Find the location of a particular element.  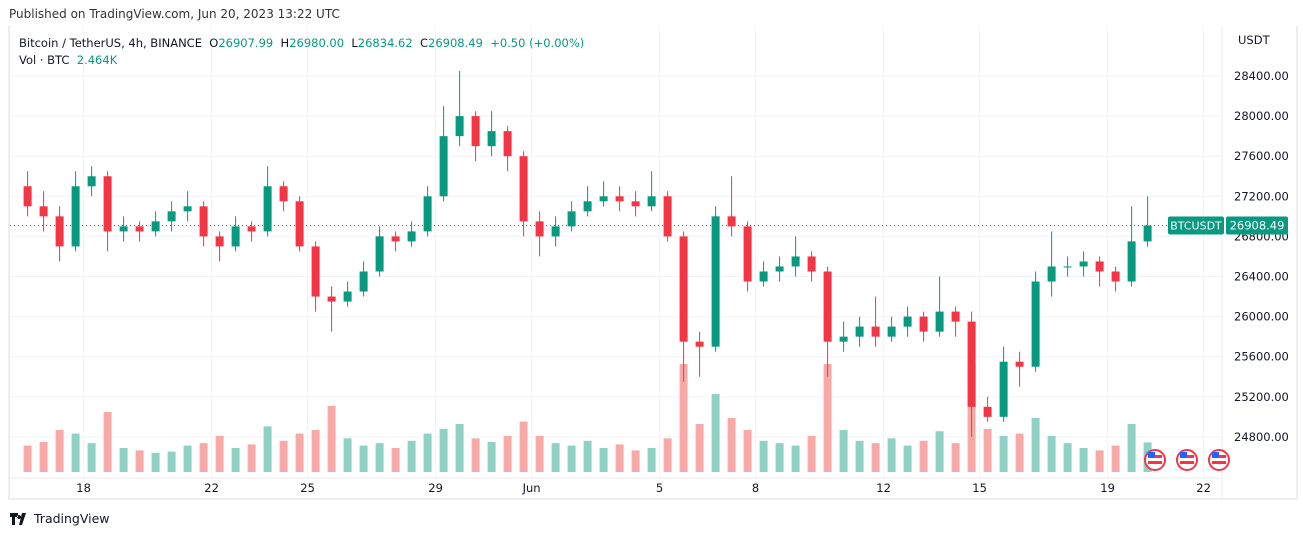

symbol-tag is located at coordinates (1196, 225).